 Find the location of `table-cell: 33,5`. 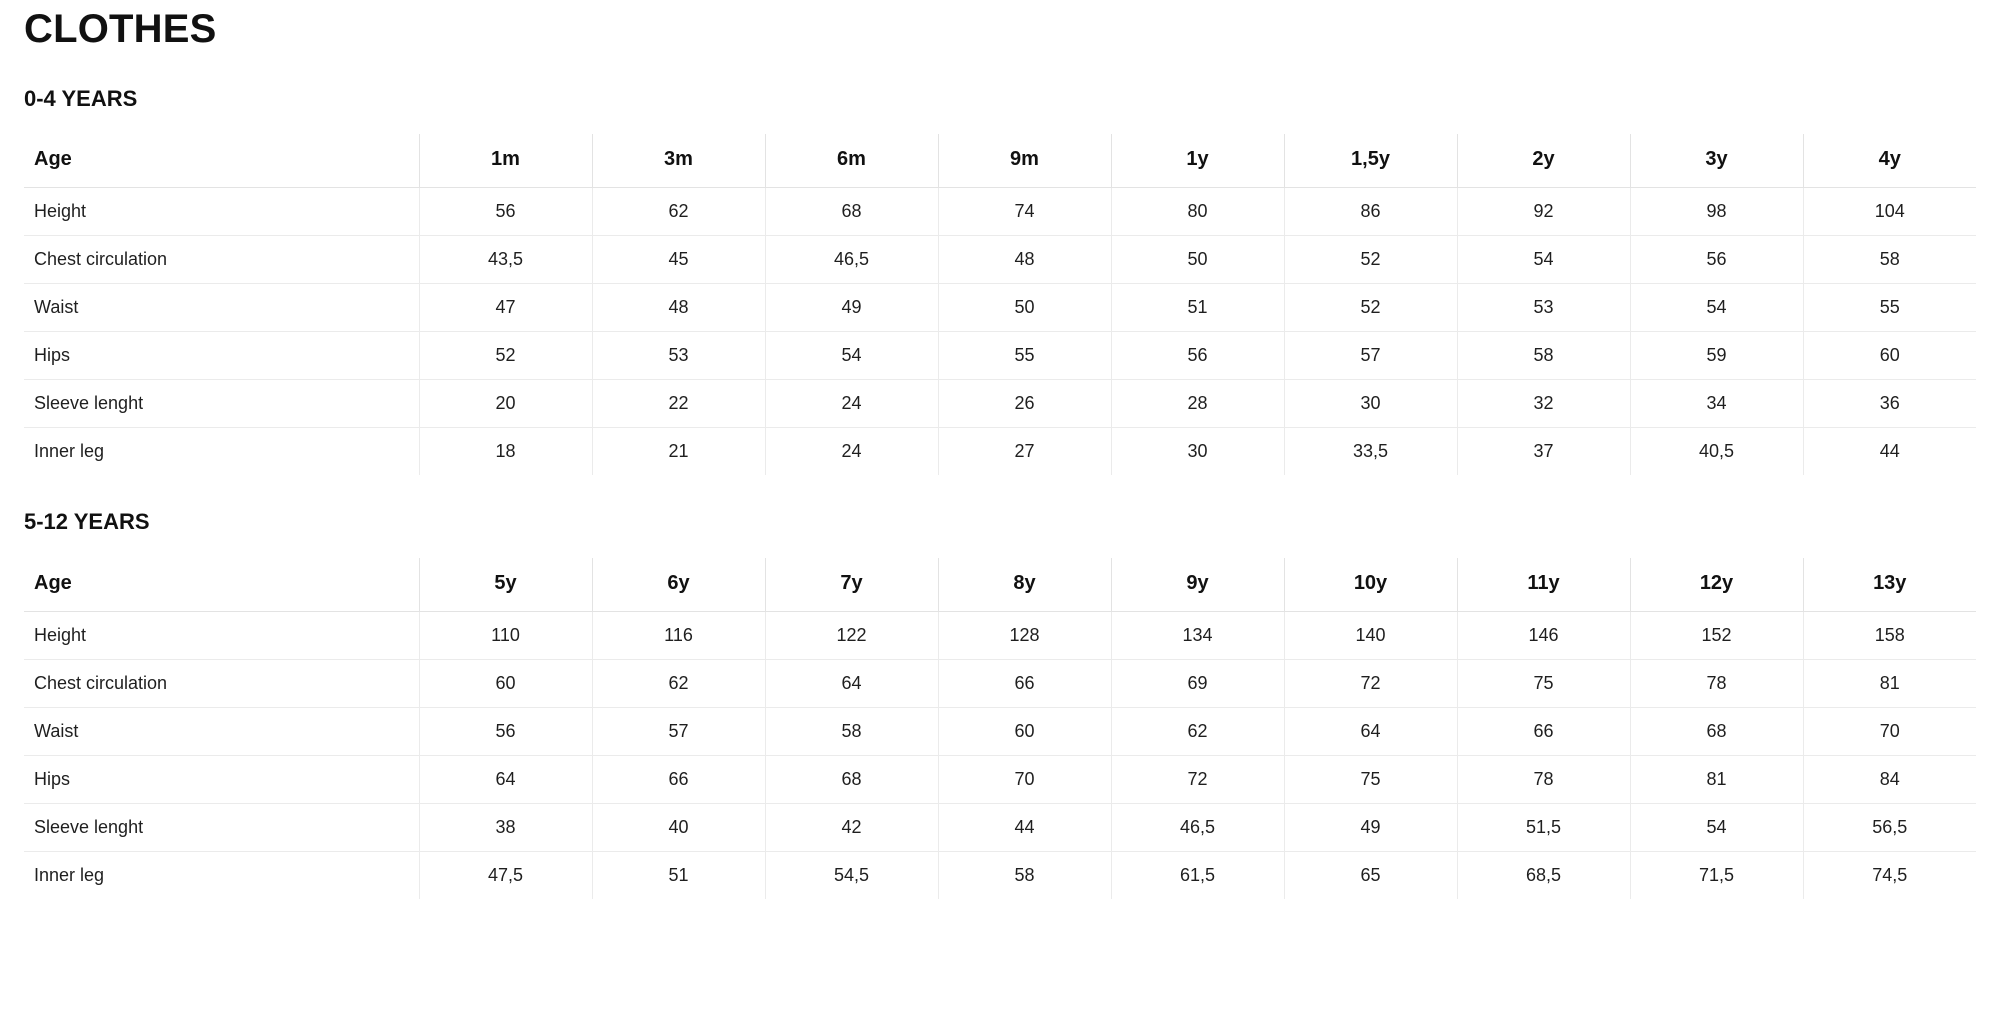

table-cell: 33,5 is located at coordinates (1370, 451).